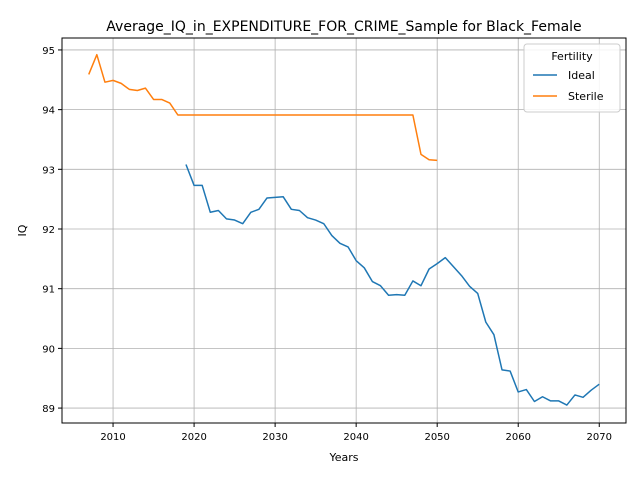  I want to click on legend-box, so click(572, 78).